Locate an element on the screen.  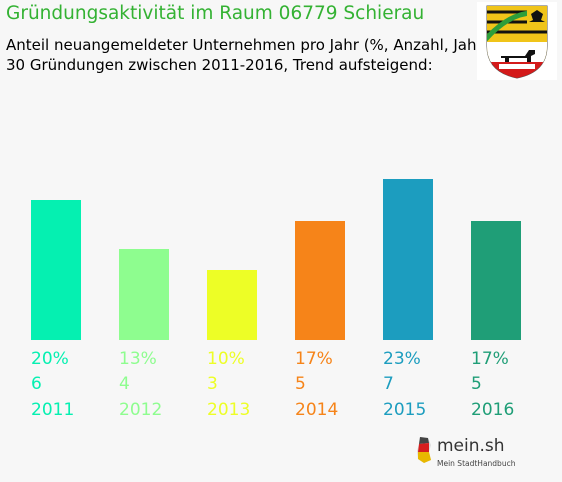
year-label-2012: 2012 is located at coordinates (140, 410).